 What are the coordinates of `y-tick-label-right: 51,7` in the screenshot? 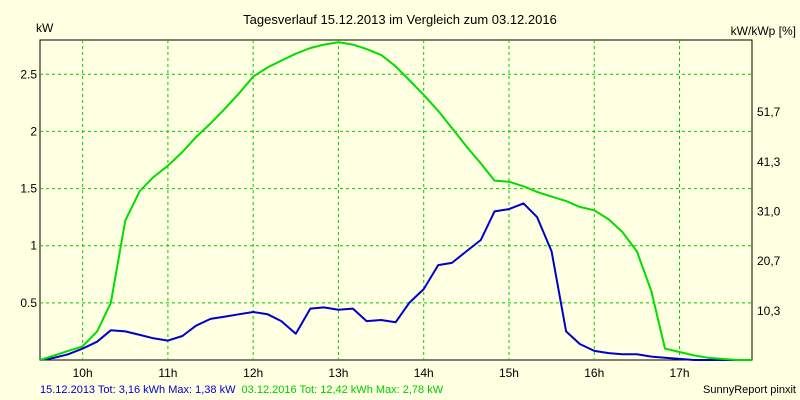 It's located at (769, 112).